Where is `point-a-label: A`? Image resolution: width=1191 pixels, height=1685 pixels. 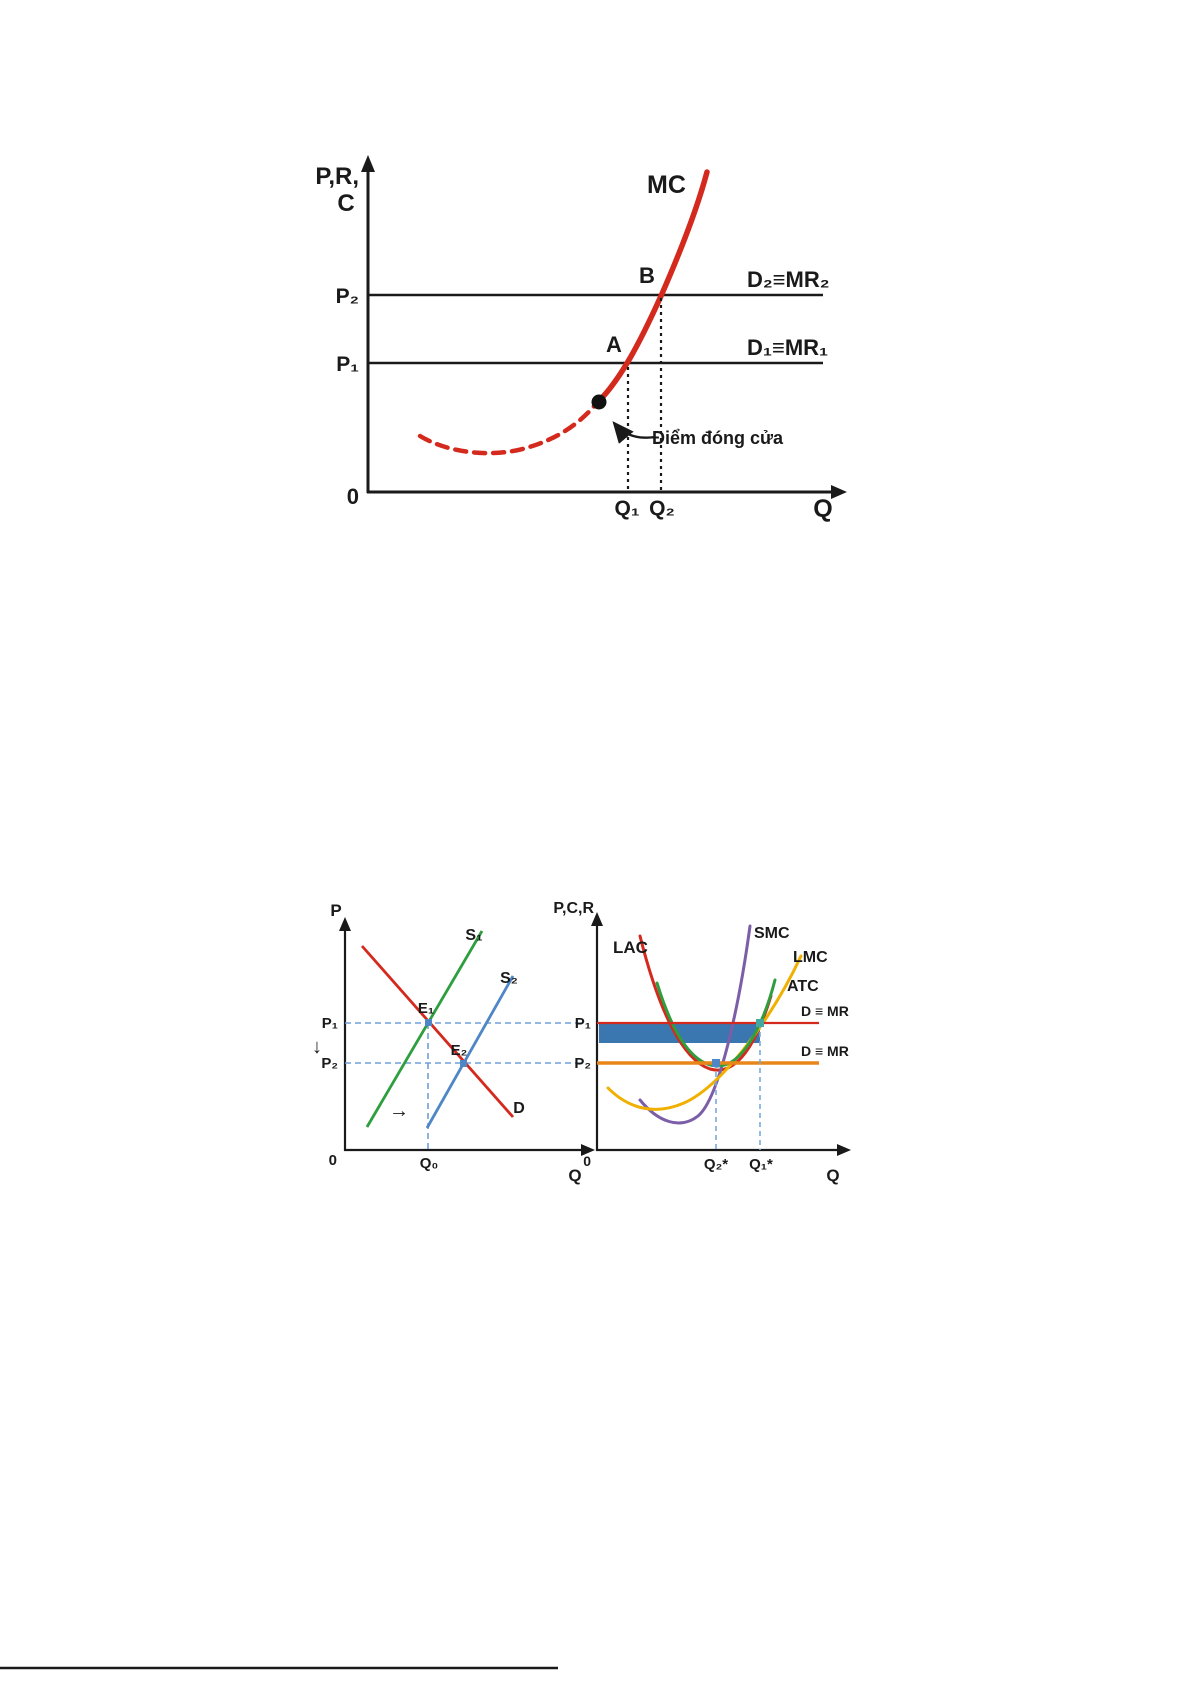 point-a-label: A is located at coordinates (614, 344).